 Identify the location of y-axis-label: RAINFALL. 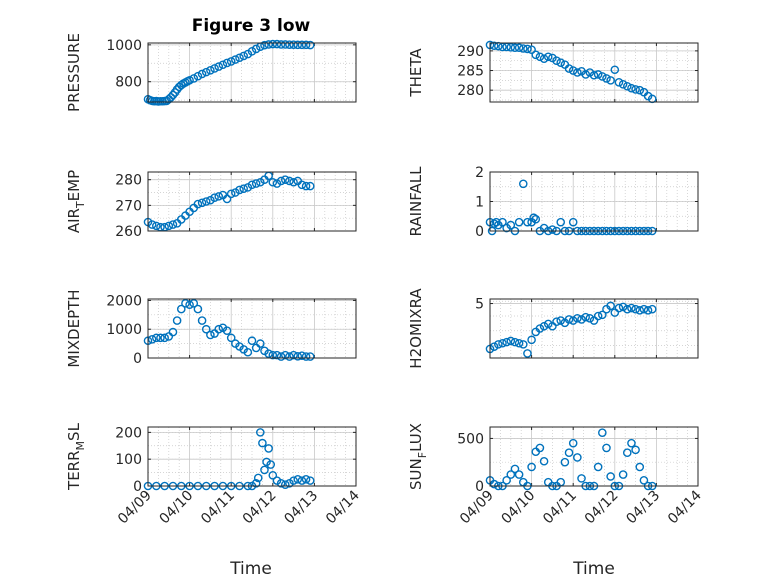
(416, 201).